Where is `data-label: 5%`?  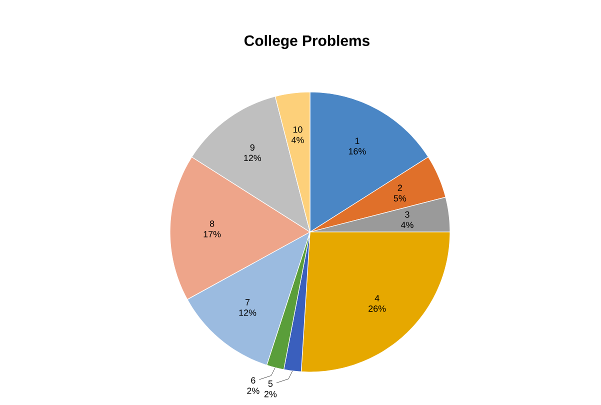
data-label: 5% is located at coordinates (400, 198).